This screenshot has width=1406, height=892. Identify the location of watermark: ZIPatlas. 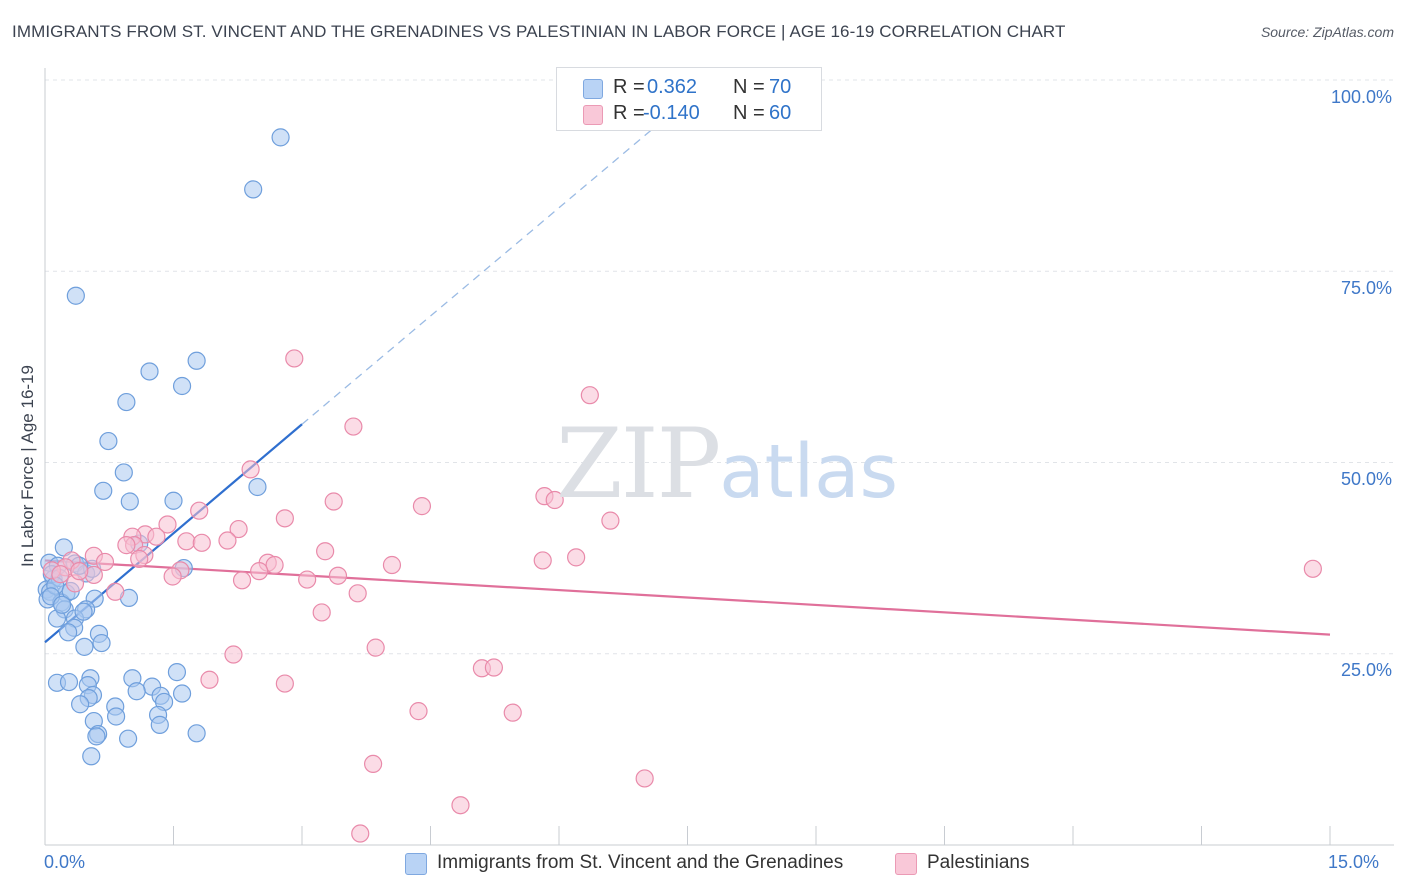
(727, 464).